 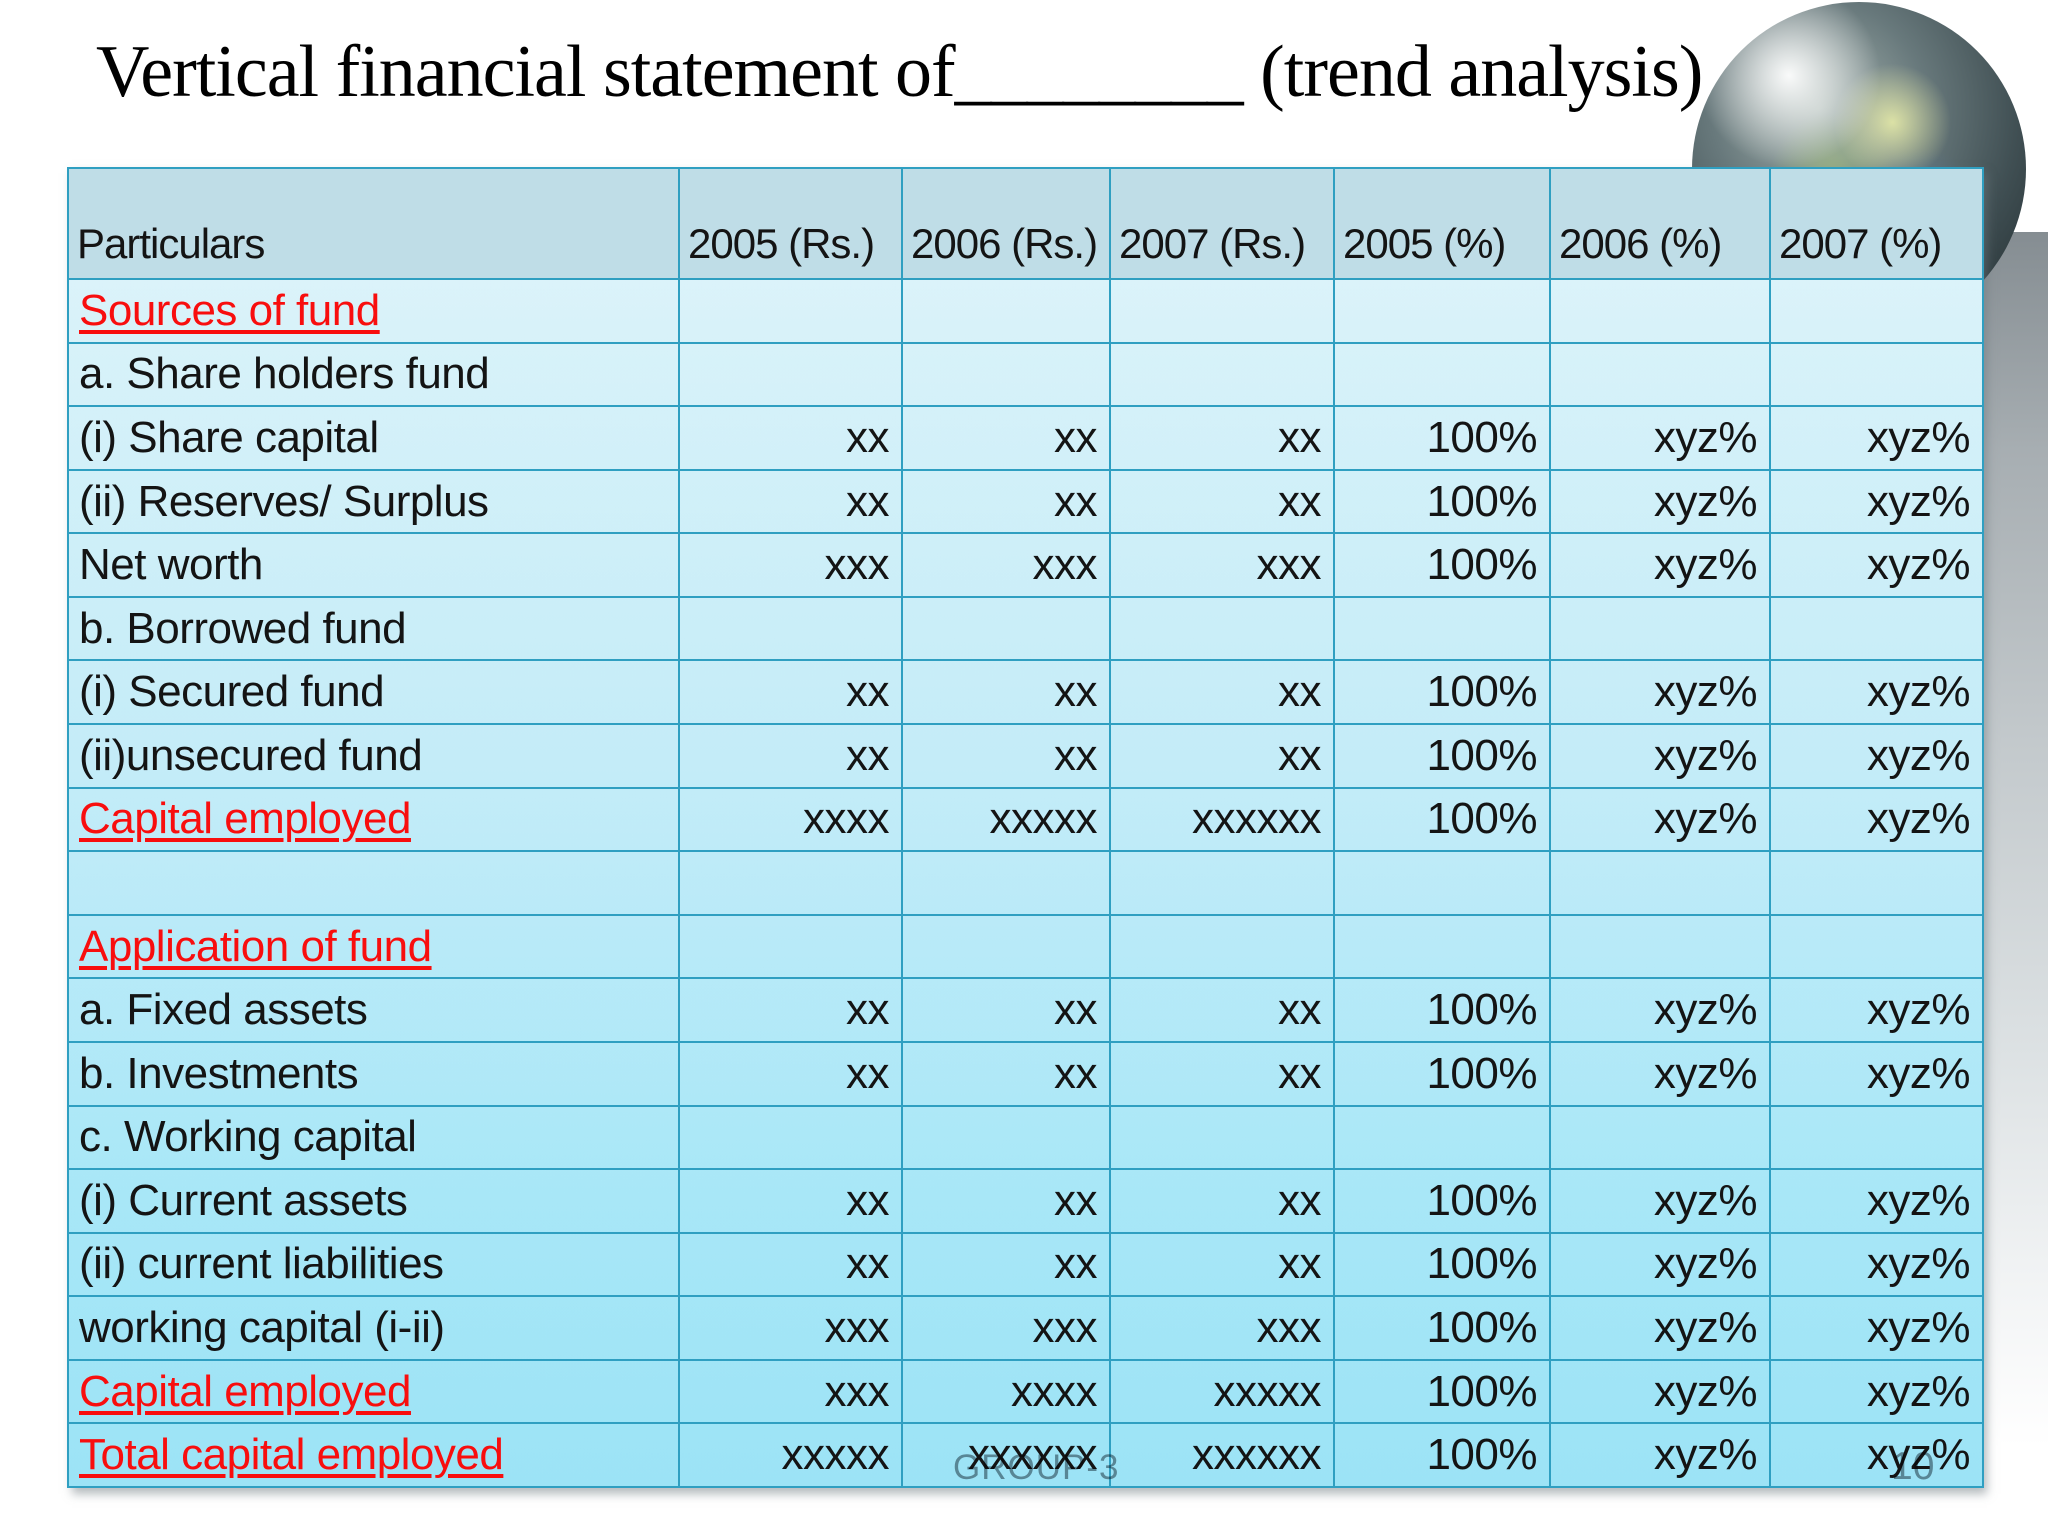 I want to click on row-label-cell: Sources of fund, so click(x=373, y=311).